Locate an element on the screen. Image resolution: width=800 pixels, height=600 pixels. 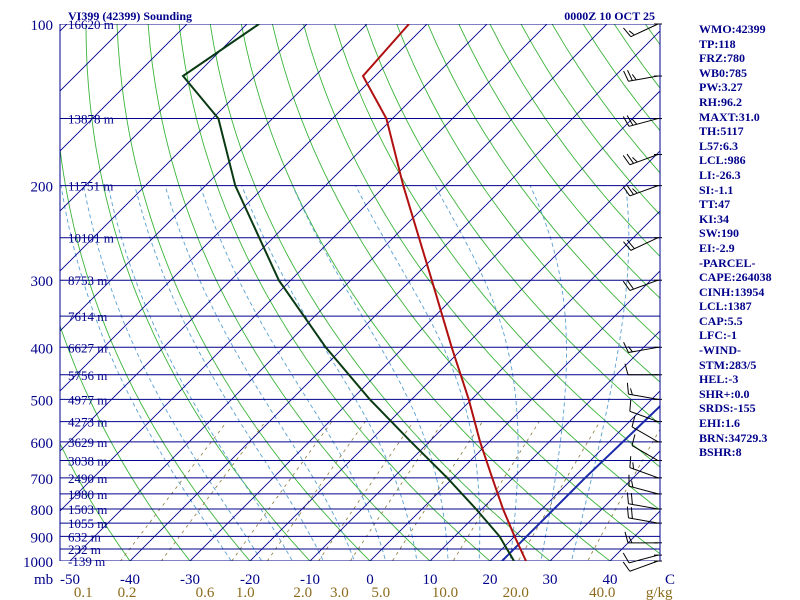
height-label: 16620 m is located at coordinates (91, 24).